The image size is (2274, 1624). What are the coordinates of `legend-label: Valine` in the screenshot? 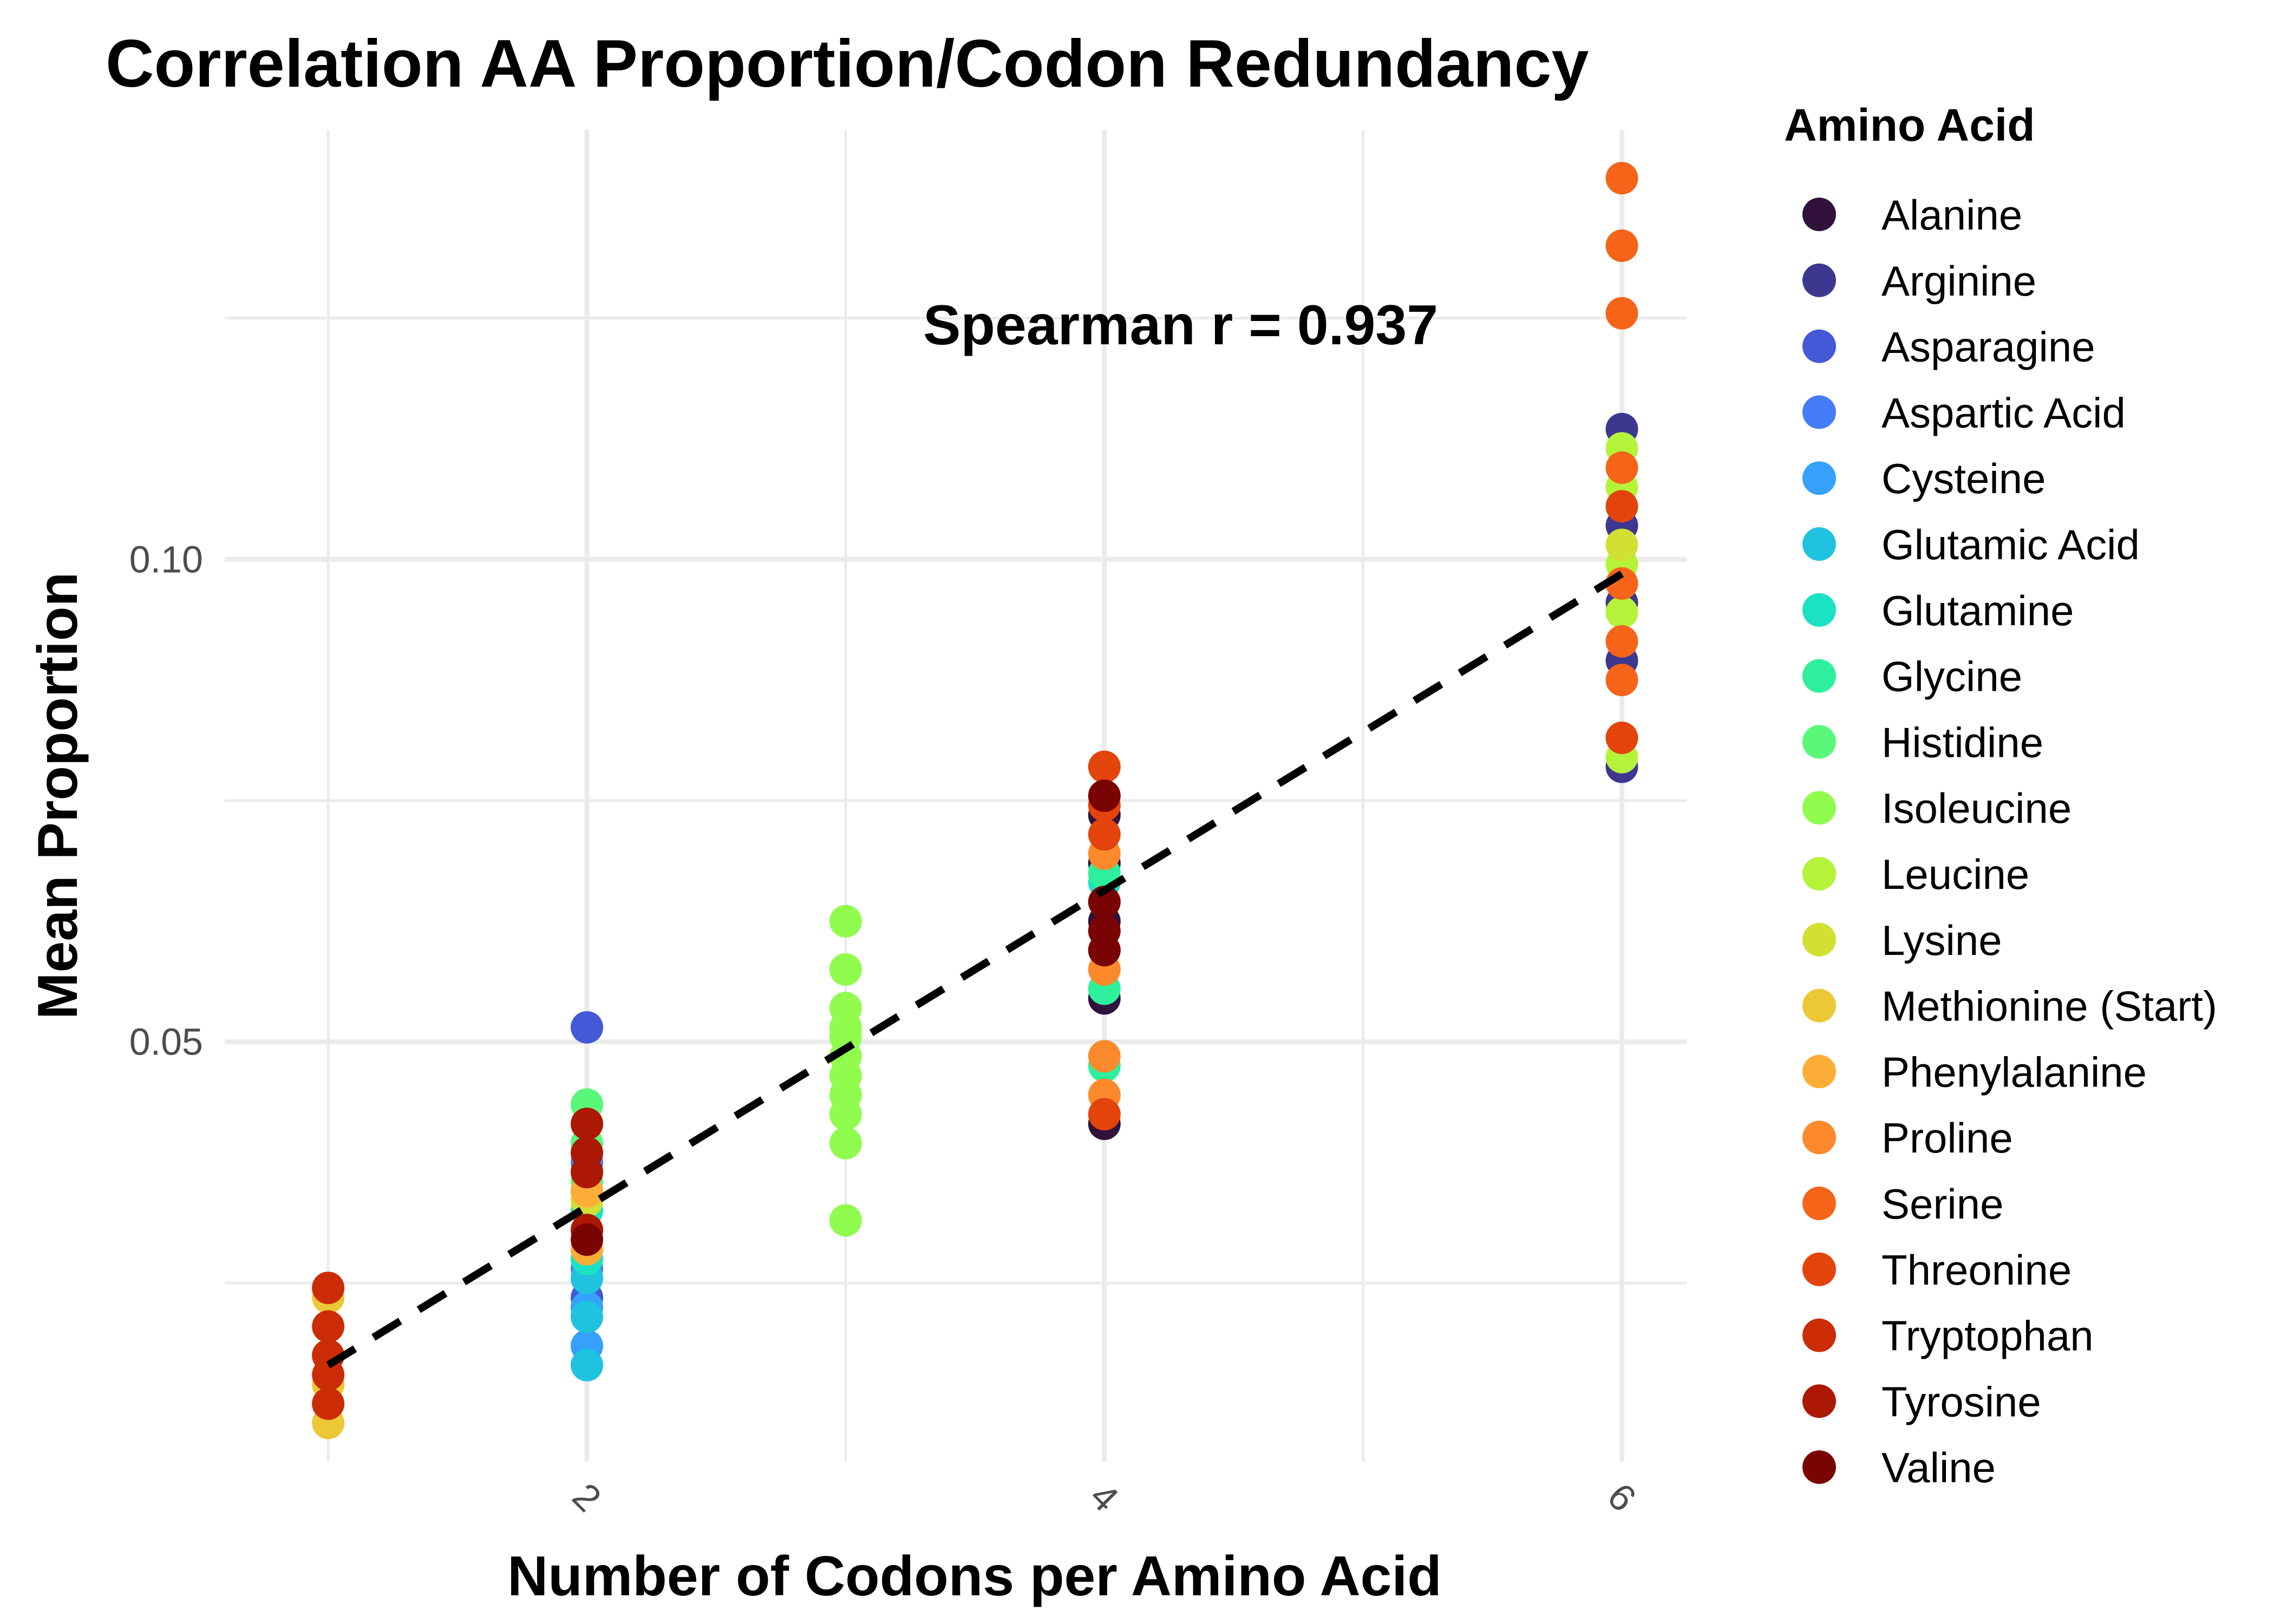 It's located at (1939, 1467).